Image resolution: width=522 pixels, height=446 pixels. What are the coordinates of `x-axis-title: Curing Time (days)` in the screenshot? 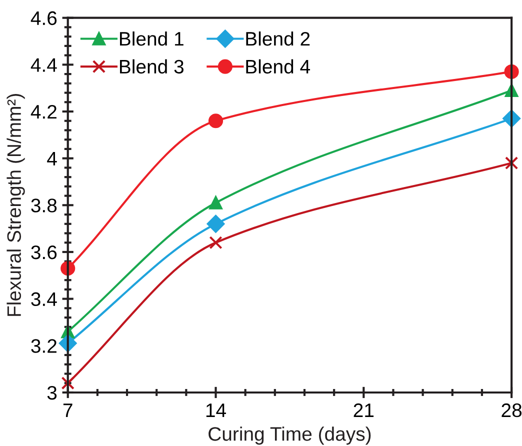 It's located at (289, 435).